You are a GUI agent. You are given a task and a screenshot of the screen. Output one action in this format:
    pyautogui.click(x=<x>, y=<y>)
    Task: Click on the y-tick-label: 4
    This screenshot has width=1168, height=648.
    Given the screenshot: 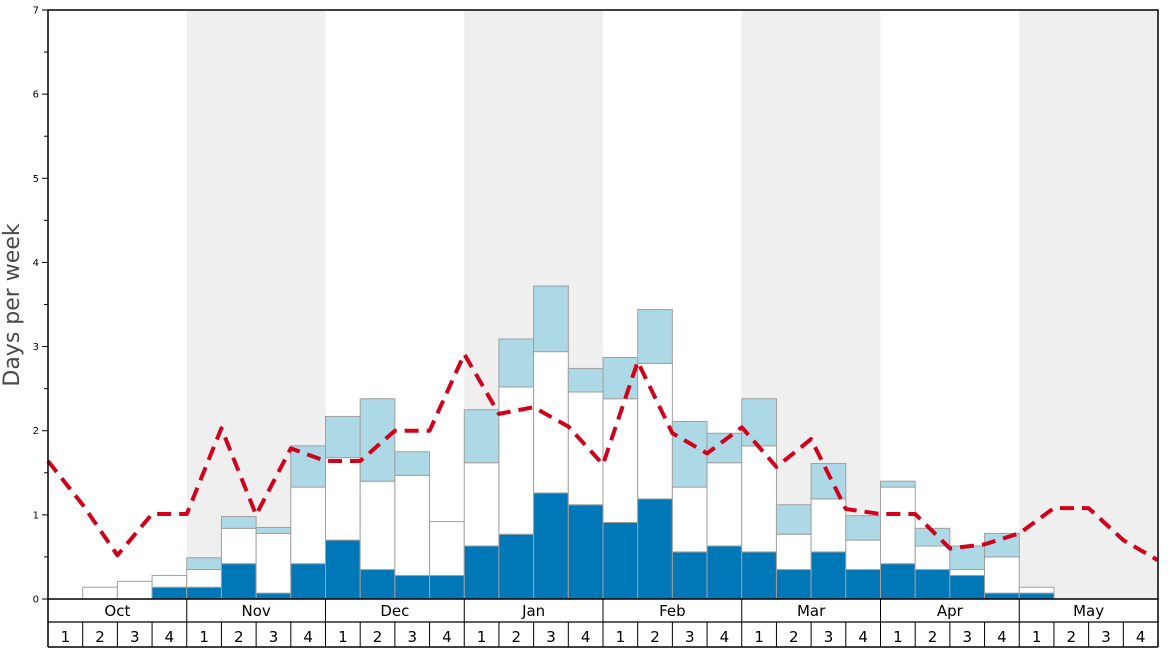 What is the action you would take?
    pyautogui.click(x=36, y=263)
    